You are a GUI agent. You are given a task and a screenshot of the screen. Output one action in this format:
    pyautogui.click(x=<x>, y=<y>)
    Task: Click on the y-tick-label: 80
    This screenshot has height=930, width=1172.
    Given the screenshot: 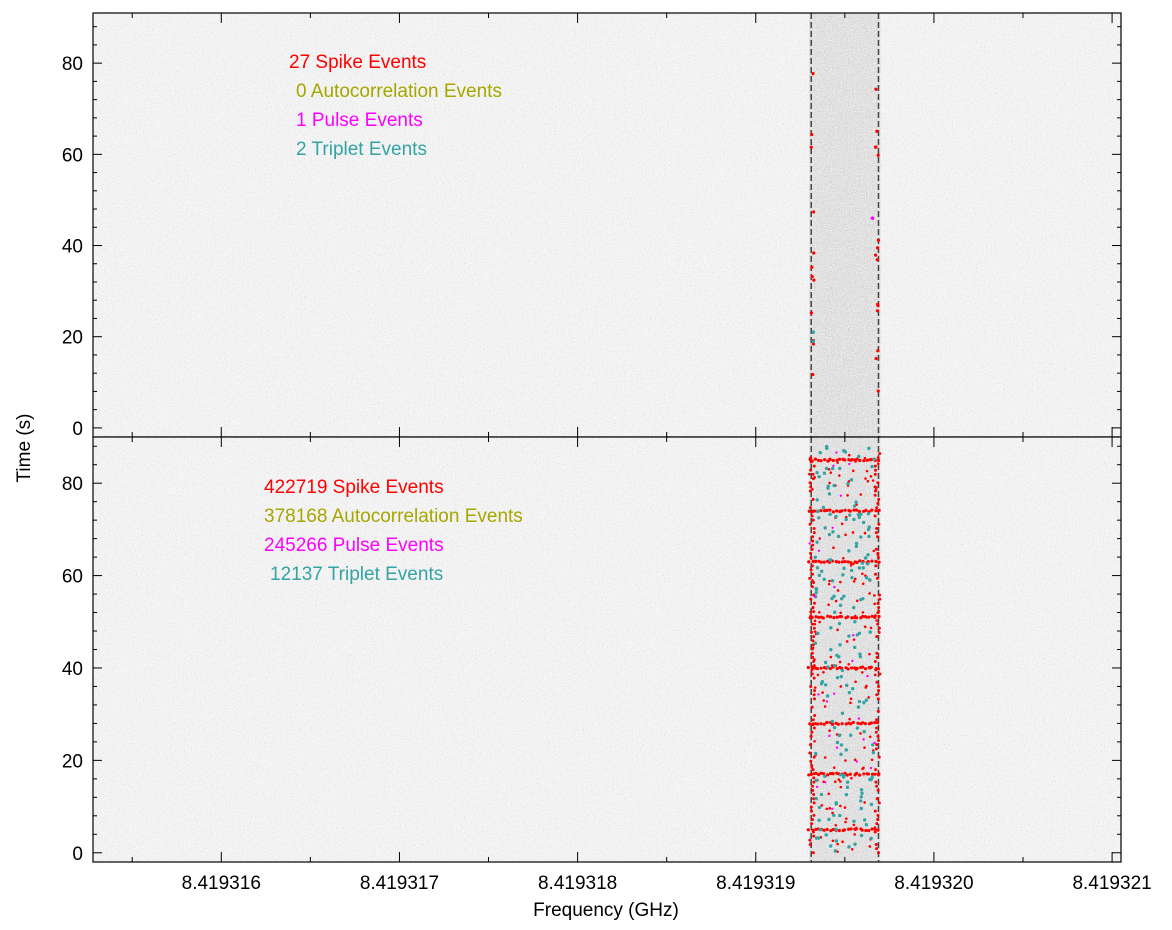 What is the action you would take?
    pyautogui.click(x=72, y=64)
    